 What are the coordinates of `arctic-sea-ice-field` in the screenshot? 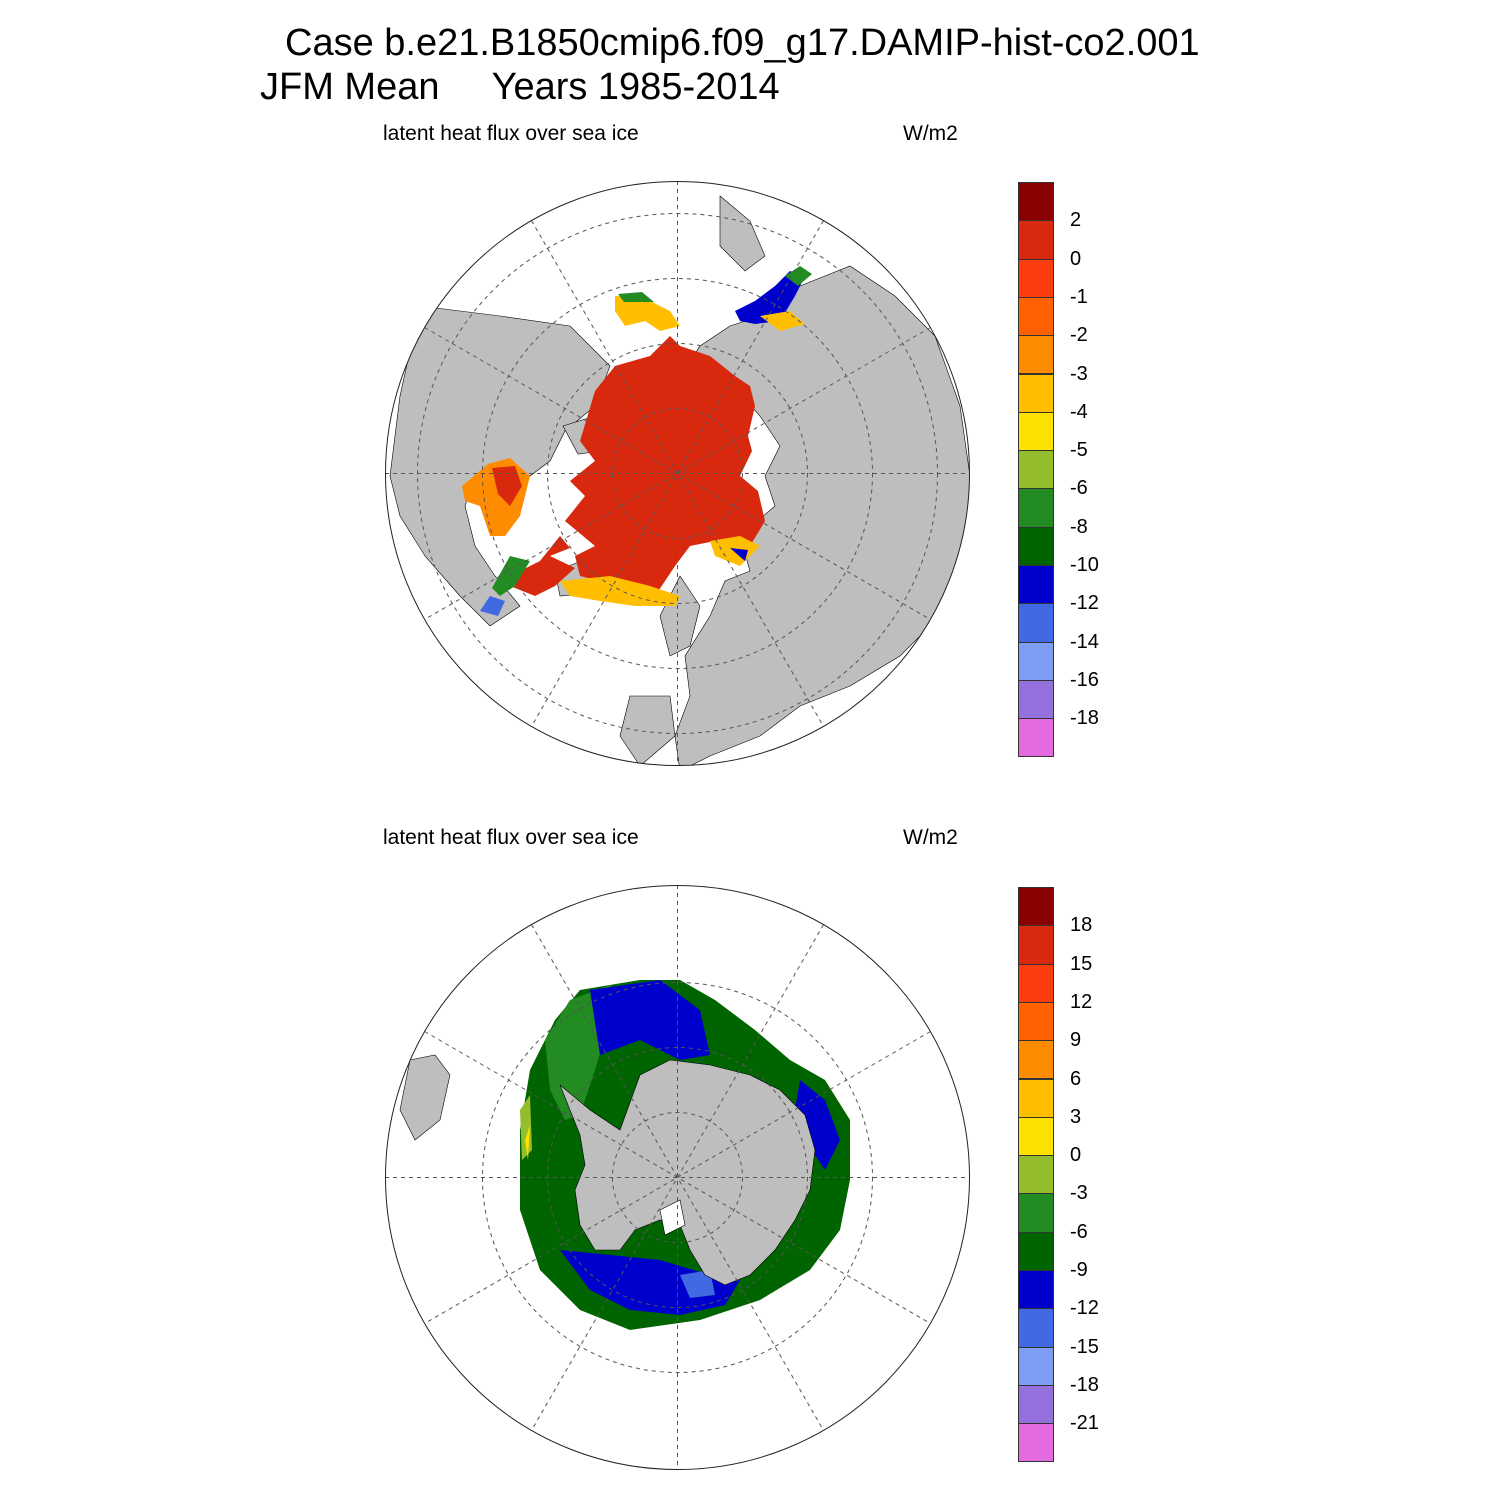 It's located at (637, 441).